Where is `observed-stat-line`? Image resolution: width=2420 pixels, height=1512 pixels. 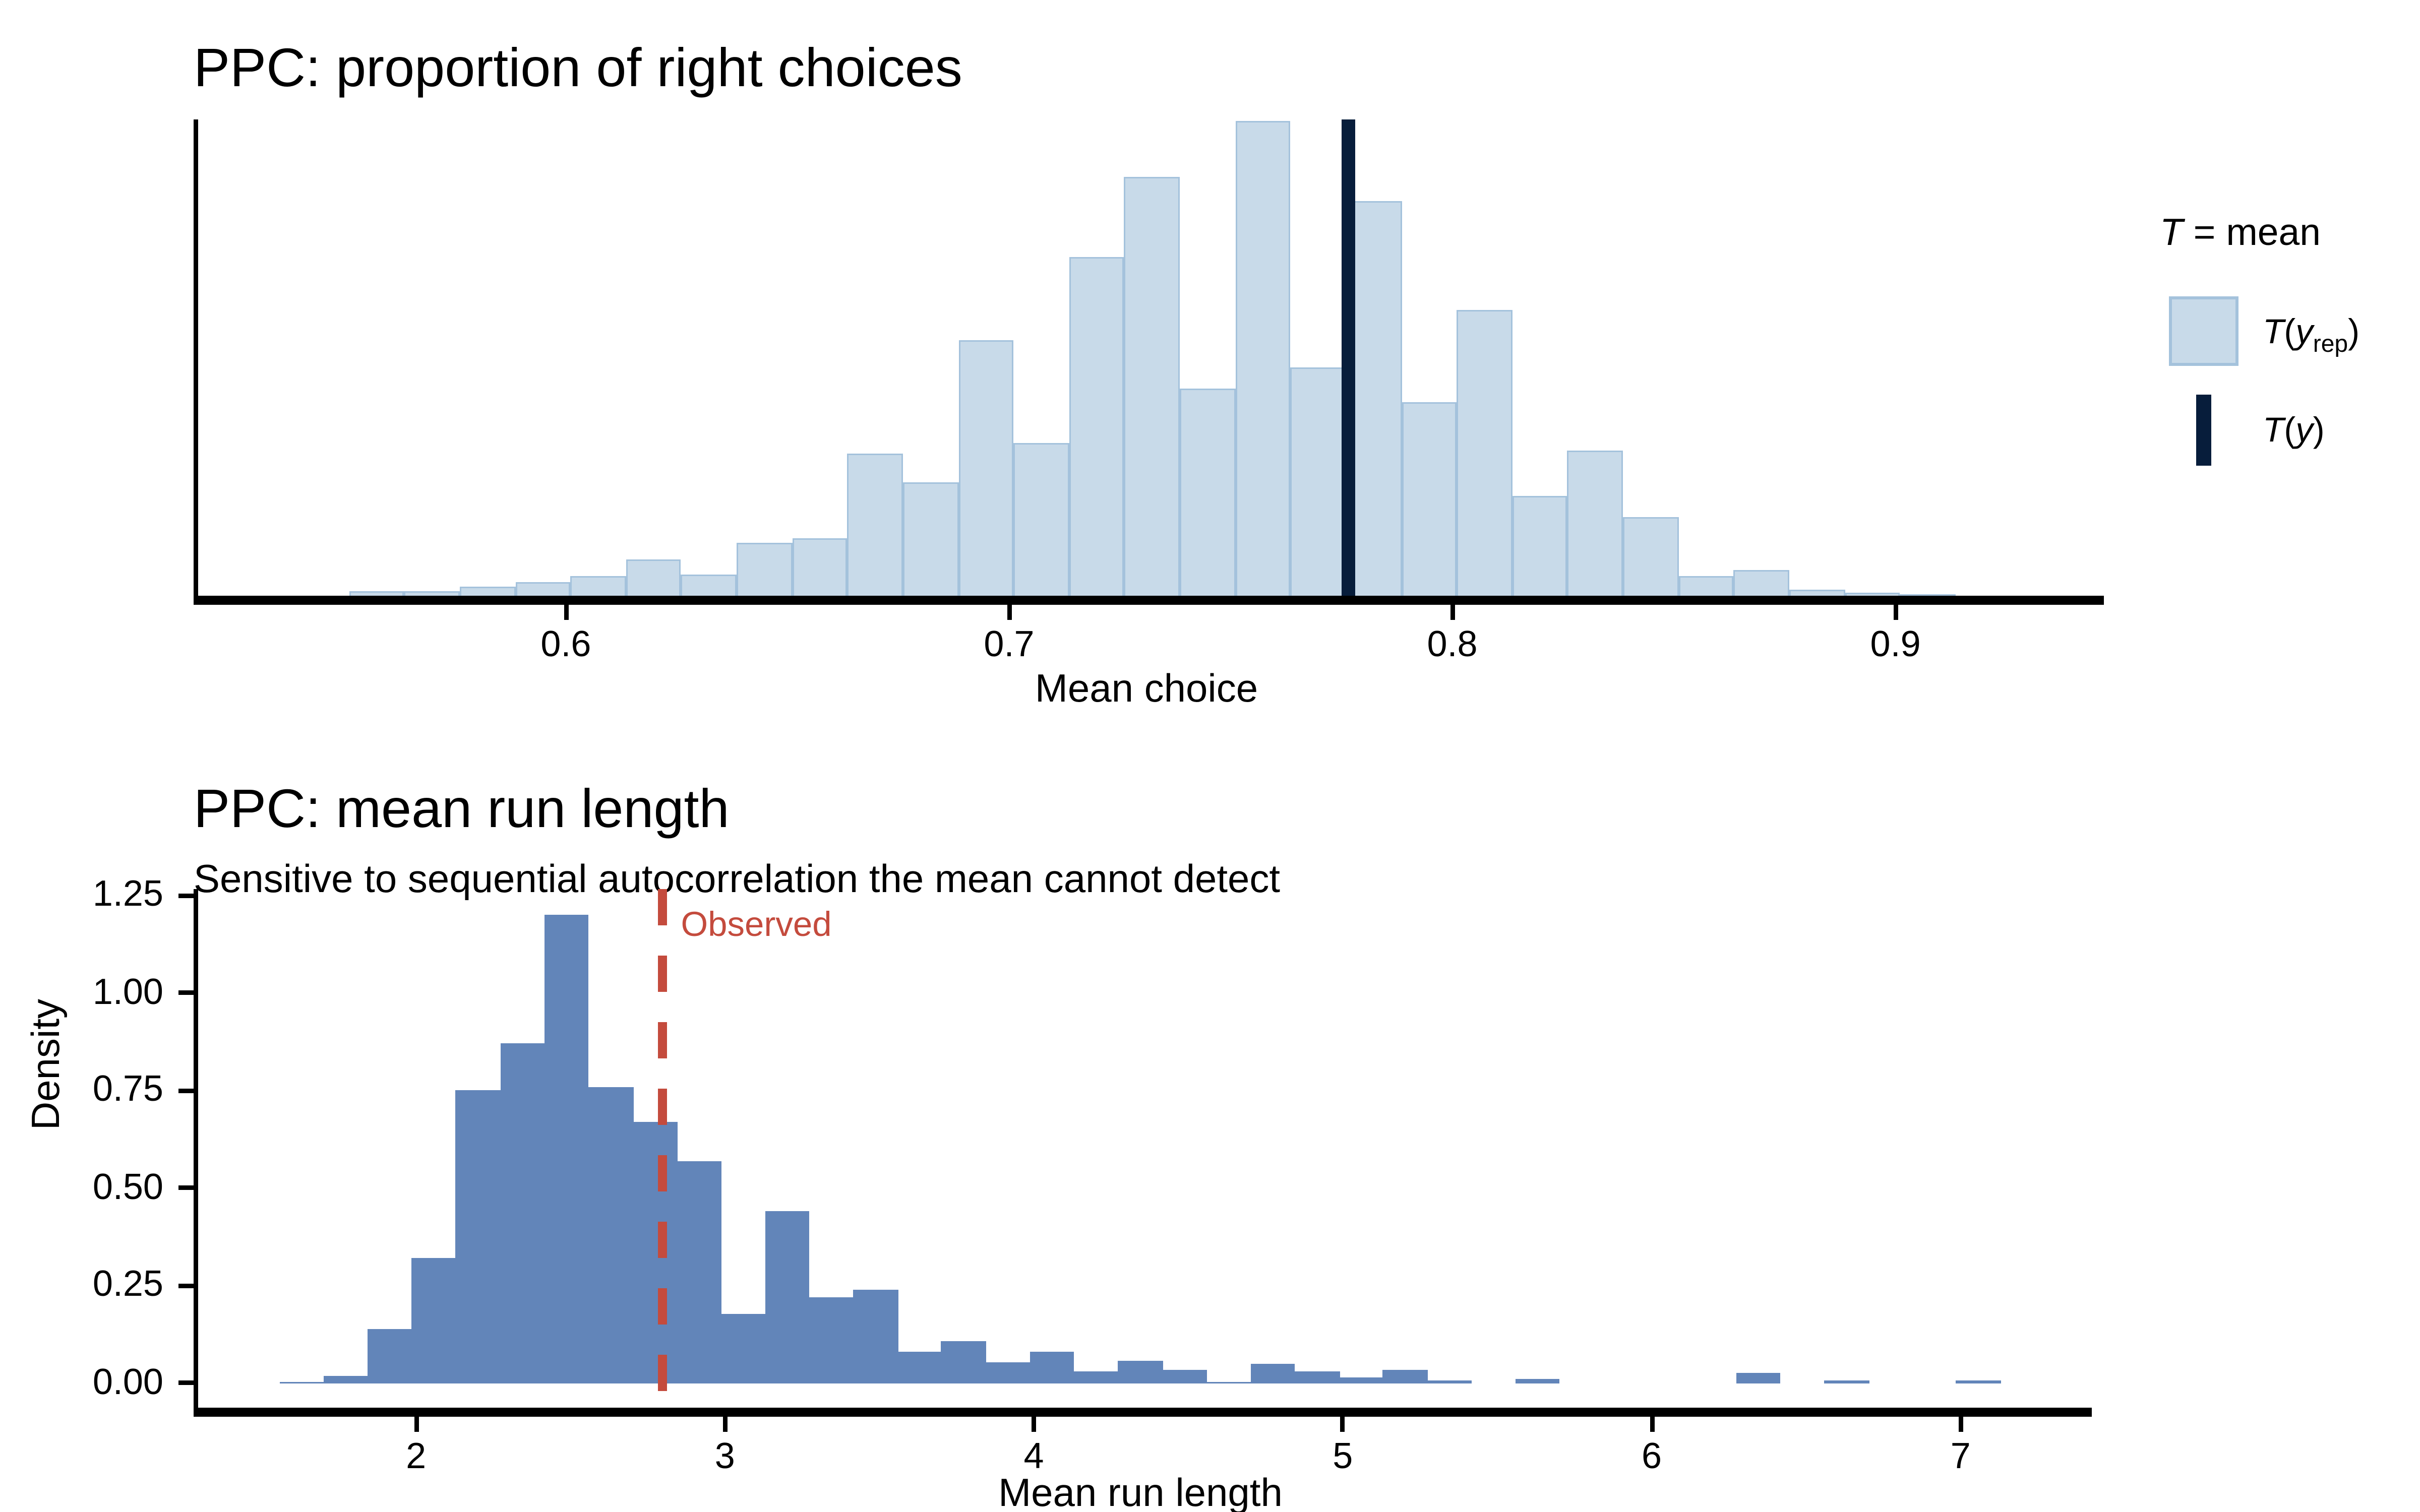
observed-stat-line is located at coordinates (1348, 357).